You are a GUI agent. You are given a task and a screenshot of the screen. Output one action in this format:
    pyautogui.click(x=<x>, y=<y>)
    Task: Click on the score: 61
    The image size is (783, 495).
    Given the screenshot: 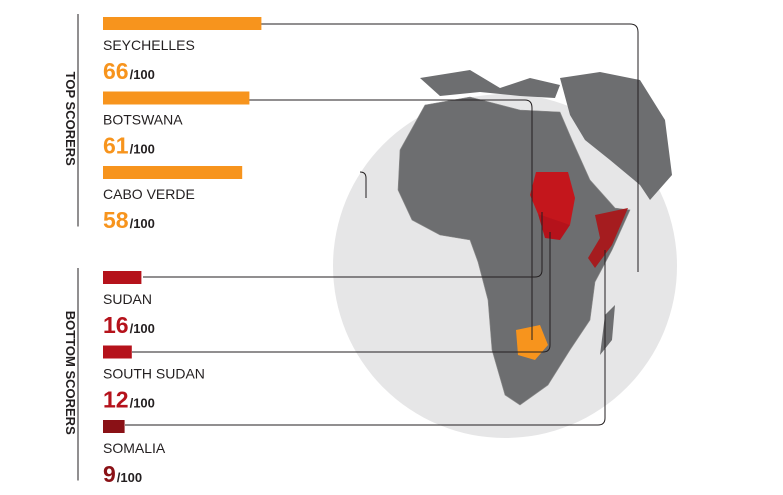 What is the action you would take?
    pyautogui.click(x=116, y=146)
    